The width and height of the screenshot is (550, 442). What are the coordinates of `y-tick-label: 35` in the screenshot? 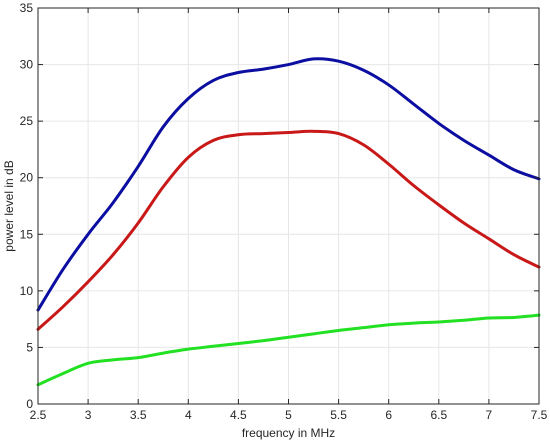 It's located at (27, 8).